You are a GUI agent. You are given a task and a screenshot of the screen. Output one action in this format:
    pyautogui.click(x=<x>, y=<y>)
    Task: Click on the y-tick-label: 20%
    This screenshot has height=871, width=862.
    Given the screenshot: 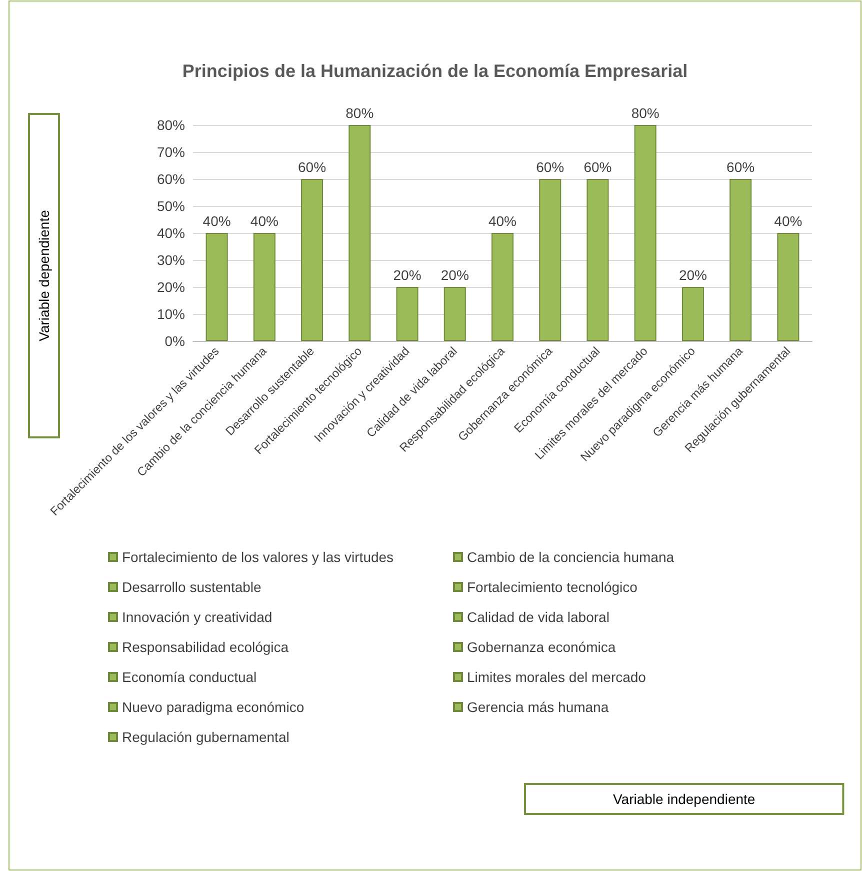 What is the action you would take?
    pyautogui.click(x=170, y=287)
    